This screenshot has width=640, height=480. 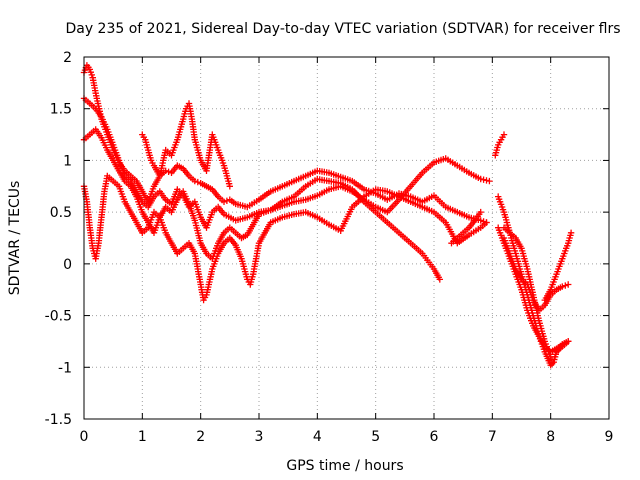 I want to click on x-tick-label: 1, so click(x=142, y=437).